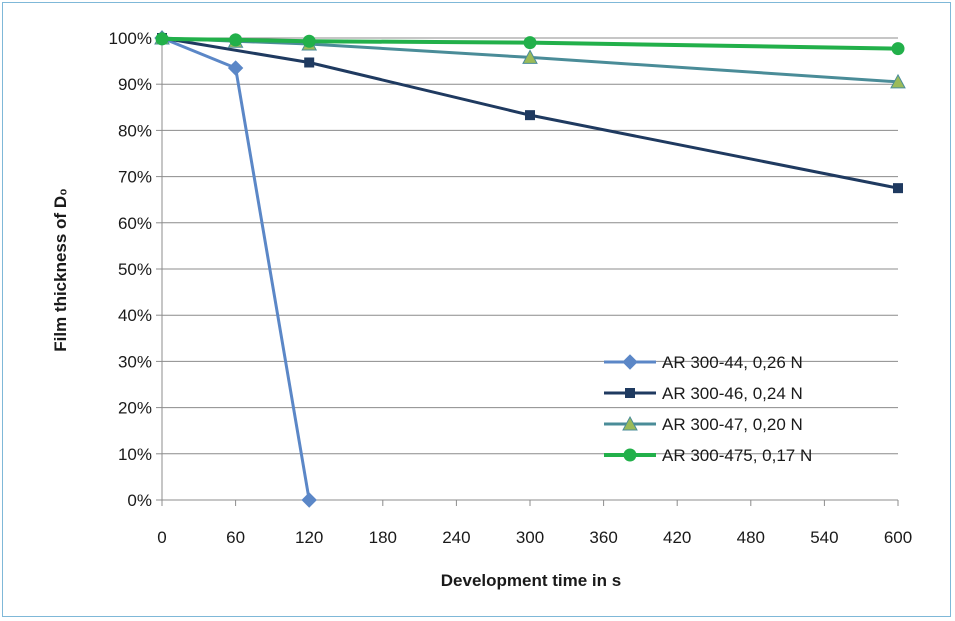 Image resolution: width=955 pixels, height=621 pixels. I want to click on x-tick-label: 600, so click(898, 537).